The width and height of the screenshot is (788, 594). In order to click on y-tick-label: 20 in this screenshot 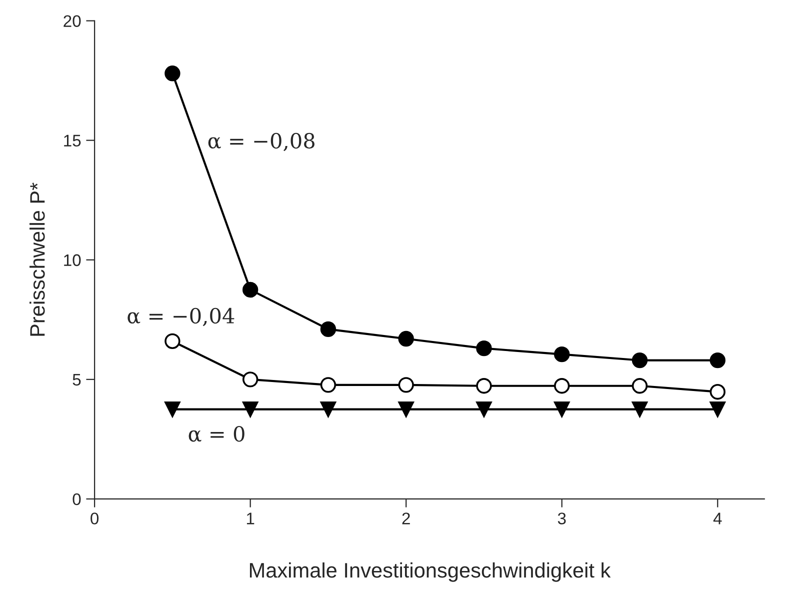, I will do `click(72, 21)`.